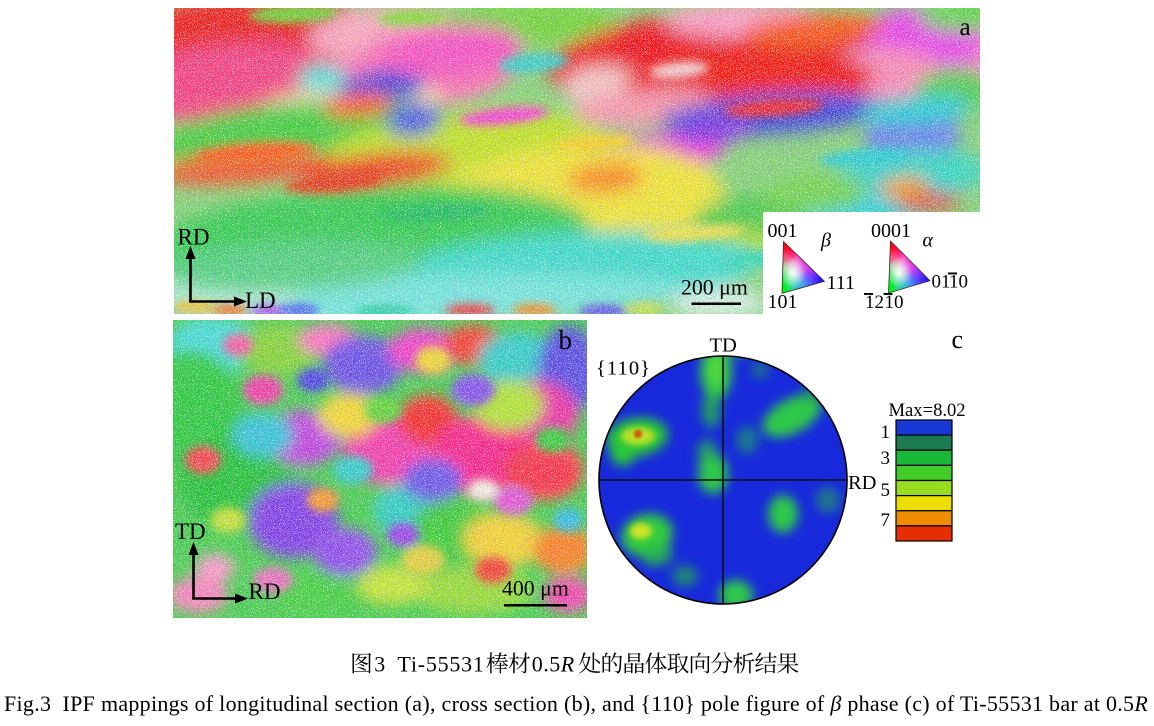 The height and width of the screenshot is (726, 1154). I want to click on svg-text: Max=8.02, so click(927, 410).